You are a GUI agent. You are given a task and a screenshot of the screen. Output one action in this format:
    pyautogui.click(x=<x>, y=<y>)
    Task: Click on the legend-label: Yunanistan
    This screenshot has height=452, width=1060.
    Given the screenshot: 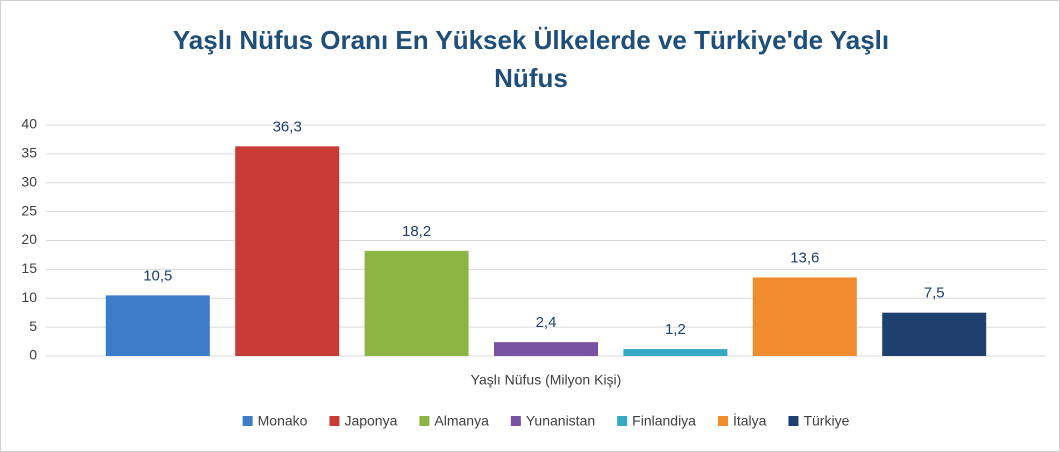 What is the action you would take?
    pyautogui.click(x=560, y=421)
    